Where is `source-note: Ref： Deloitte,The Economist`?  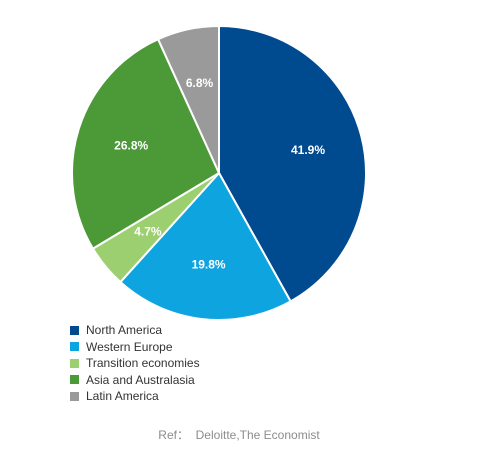 source-note: Ref： Deloitte,The Economist is located at coordinates (239, 435).